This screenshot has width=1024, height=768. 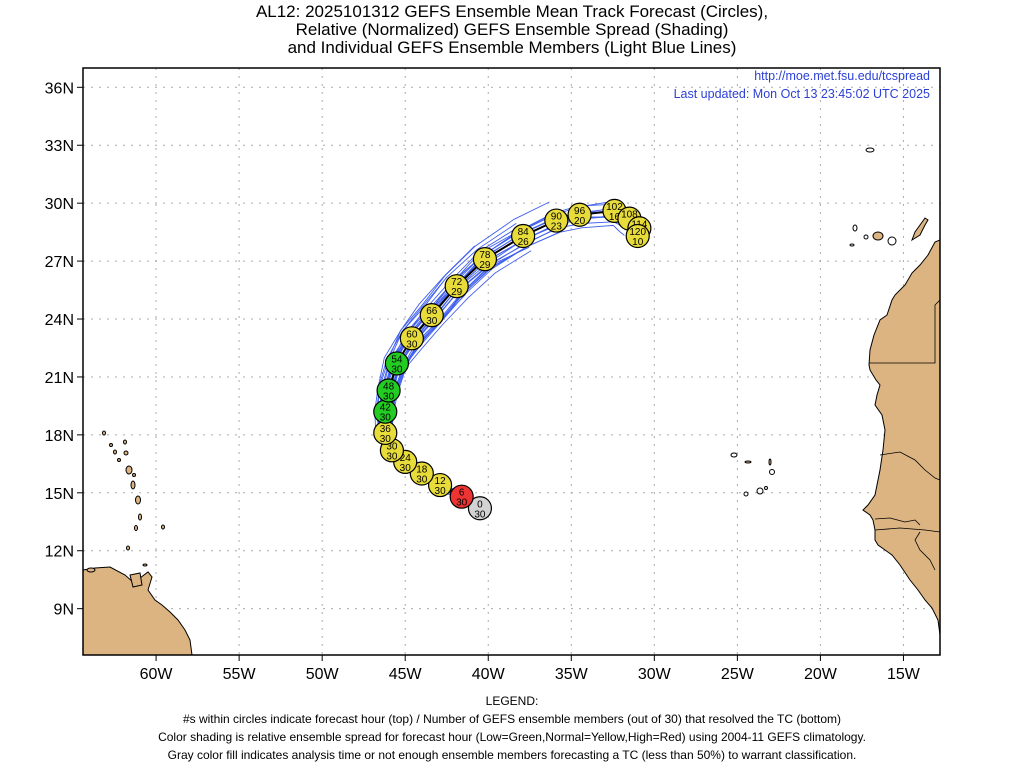 I want to click on x-tick-label: 50W, so click(x=323, y=674).